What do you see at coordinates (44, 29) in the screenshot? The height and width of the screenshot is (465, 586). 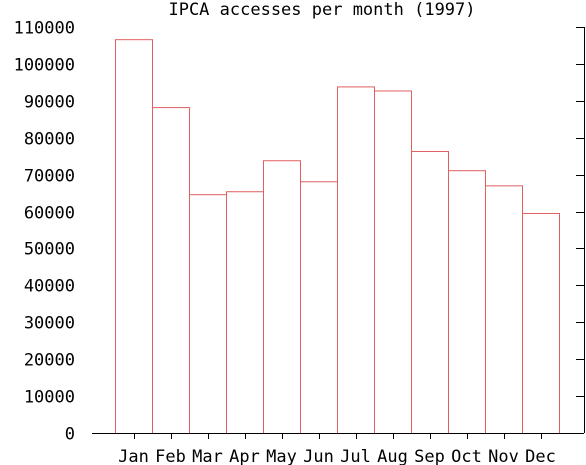 I see `y-tick-label: 110000` at bounding box center [44, 29].